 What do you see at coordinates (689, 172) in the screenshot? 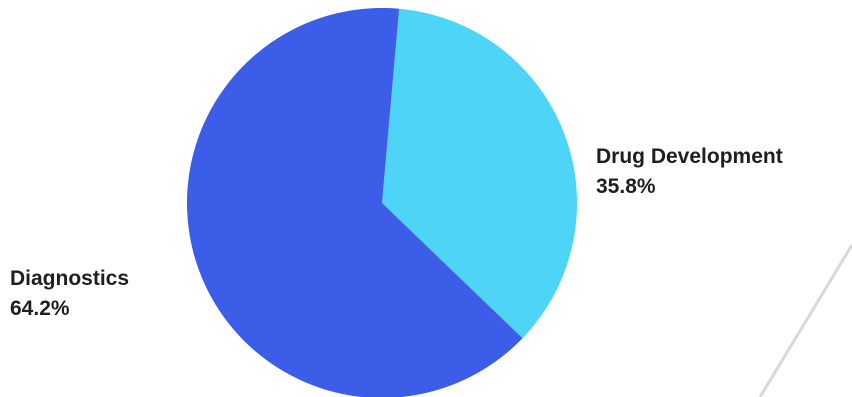
I see `slice-label-drug-development: Drug Development 35.8%` at bounding box center [689, 172].